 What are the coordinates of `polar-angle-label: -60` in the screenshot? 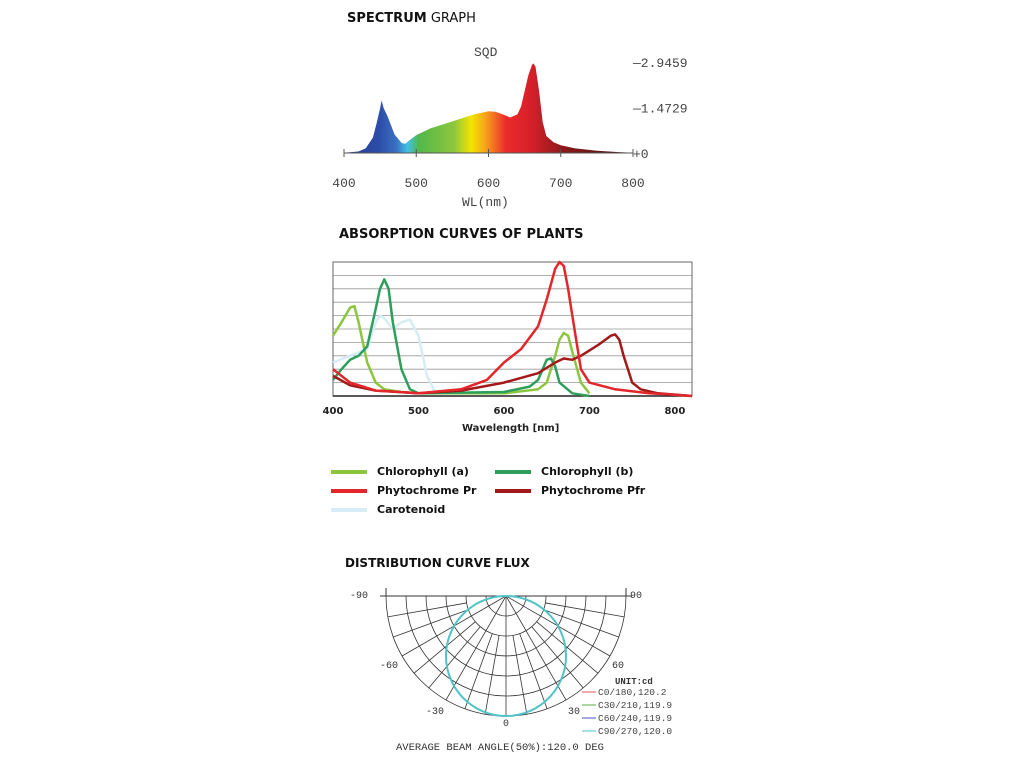 It's located at (389, 666).